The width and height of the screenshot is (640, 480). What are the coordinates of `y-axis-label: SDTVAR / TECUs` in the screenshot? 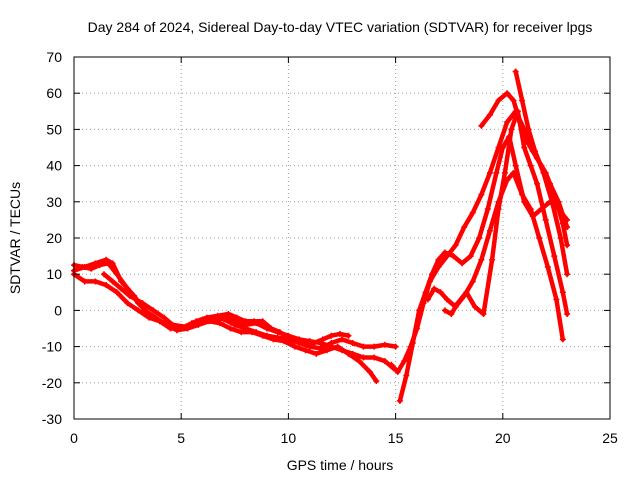 It's located at (15, 238).